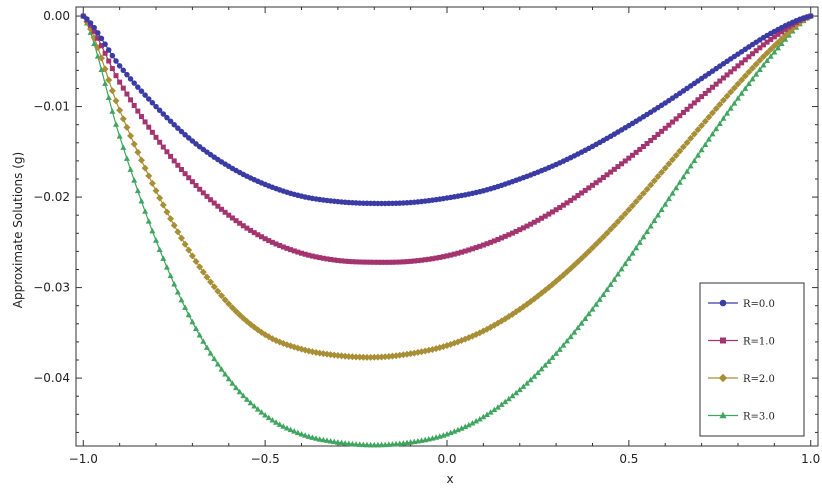 This screenshot has width=822, height=488. What do you see at coordinates (741, 417) in the screenshot?
I see `legend-item: R=3.0` at bounding box center [741, 417].